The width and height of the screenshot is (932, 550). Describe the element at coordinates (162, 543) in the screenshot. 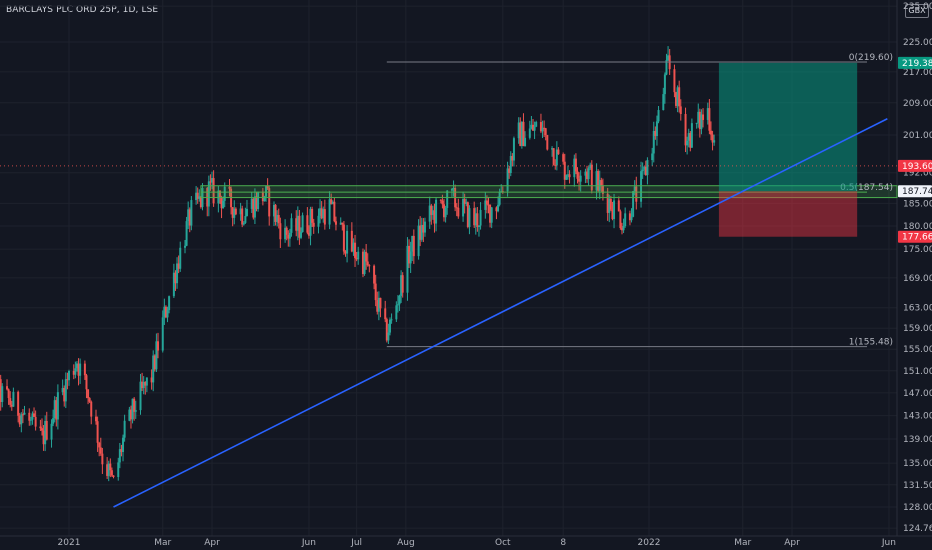

I see `time-tick-label: Mar` at that location.